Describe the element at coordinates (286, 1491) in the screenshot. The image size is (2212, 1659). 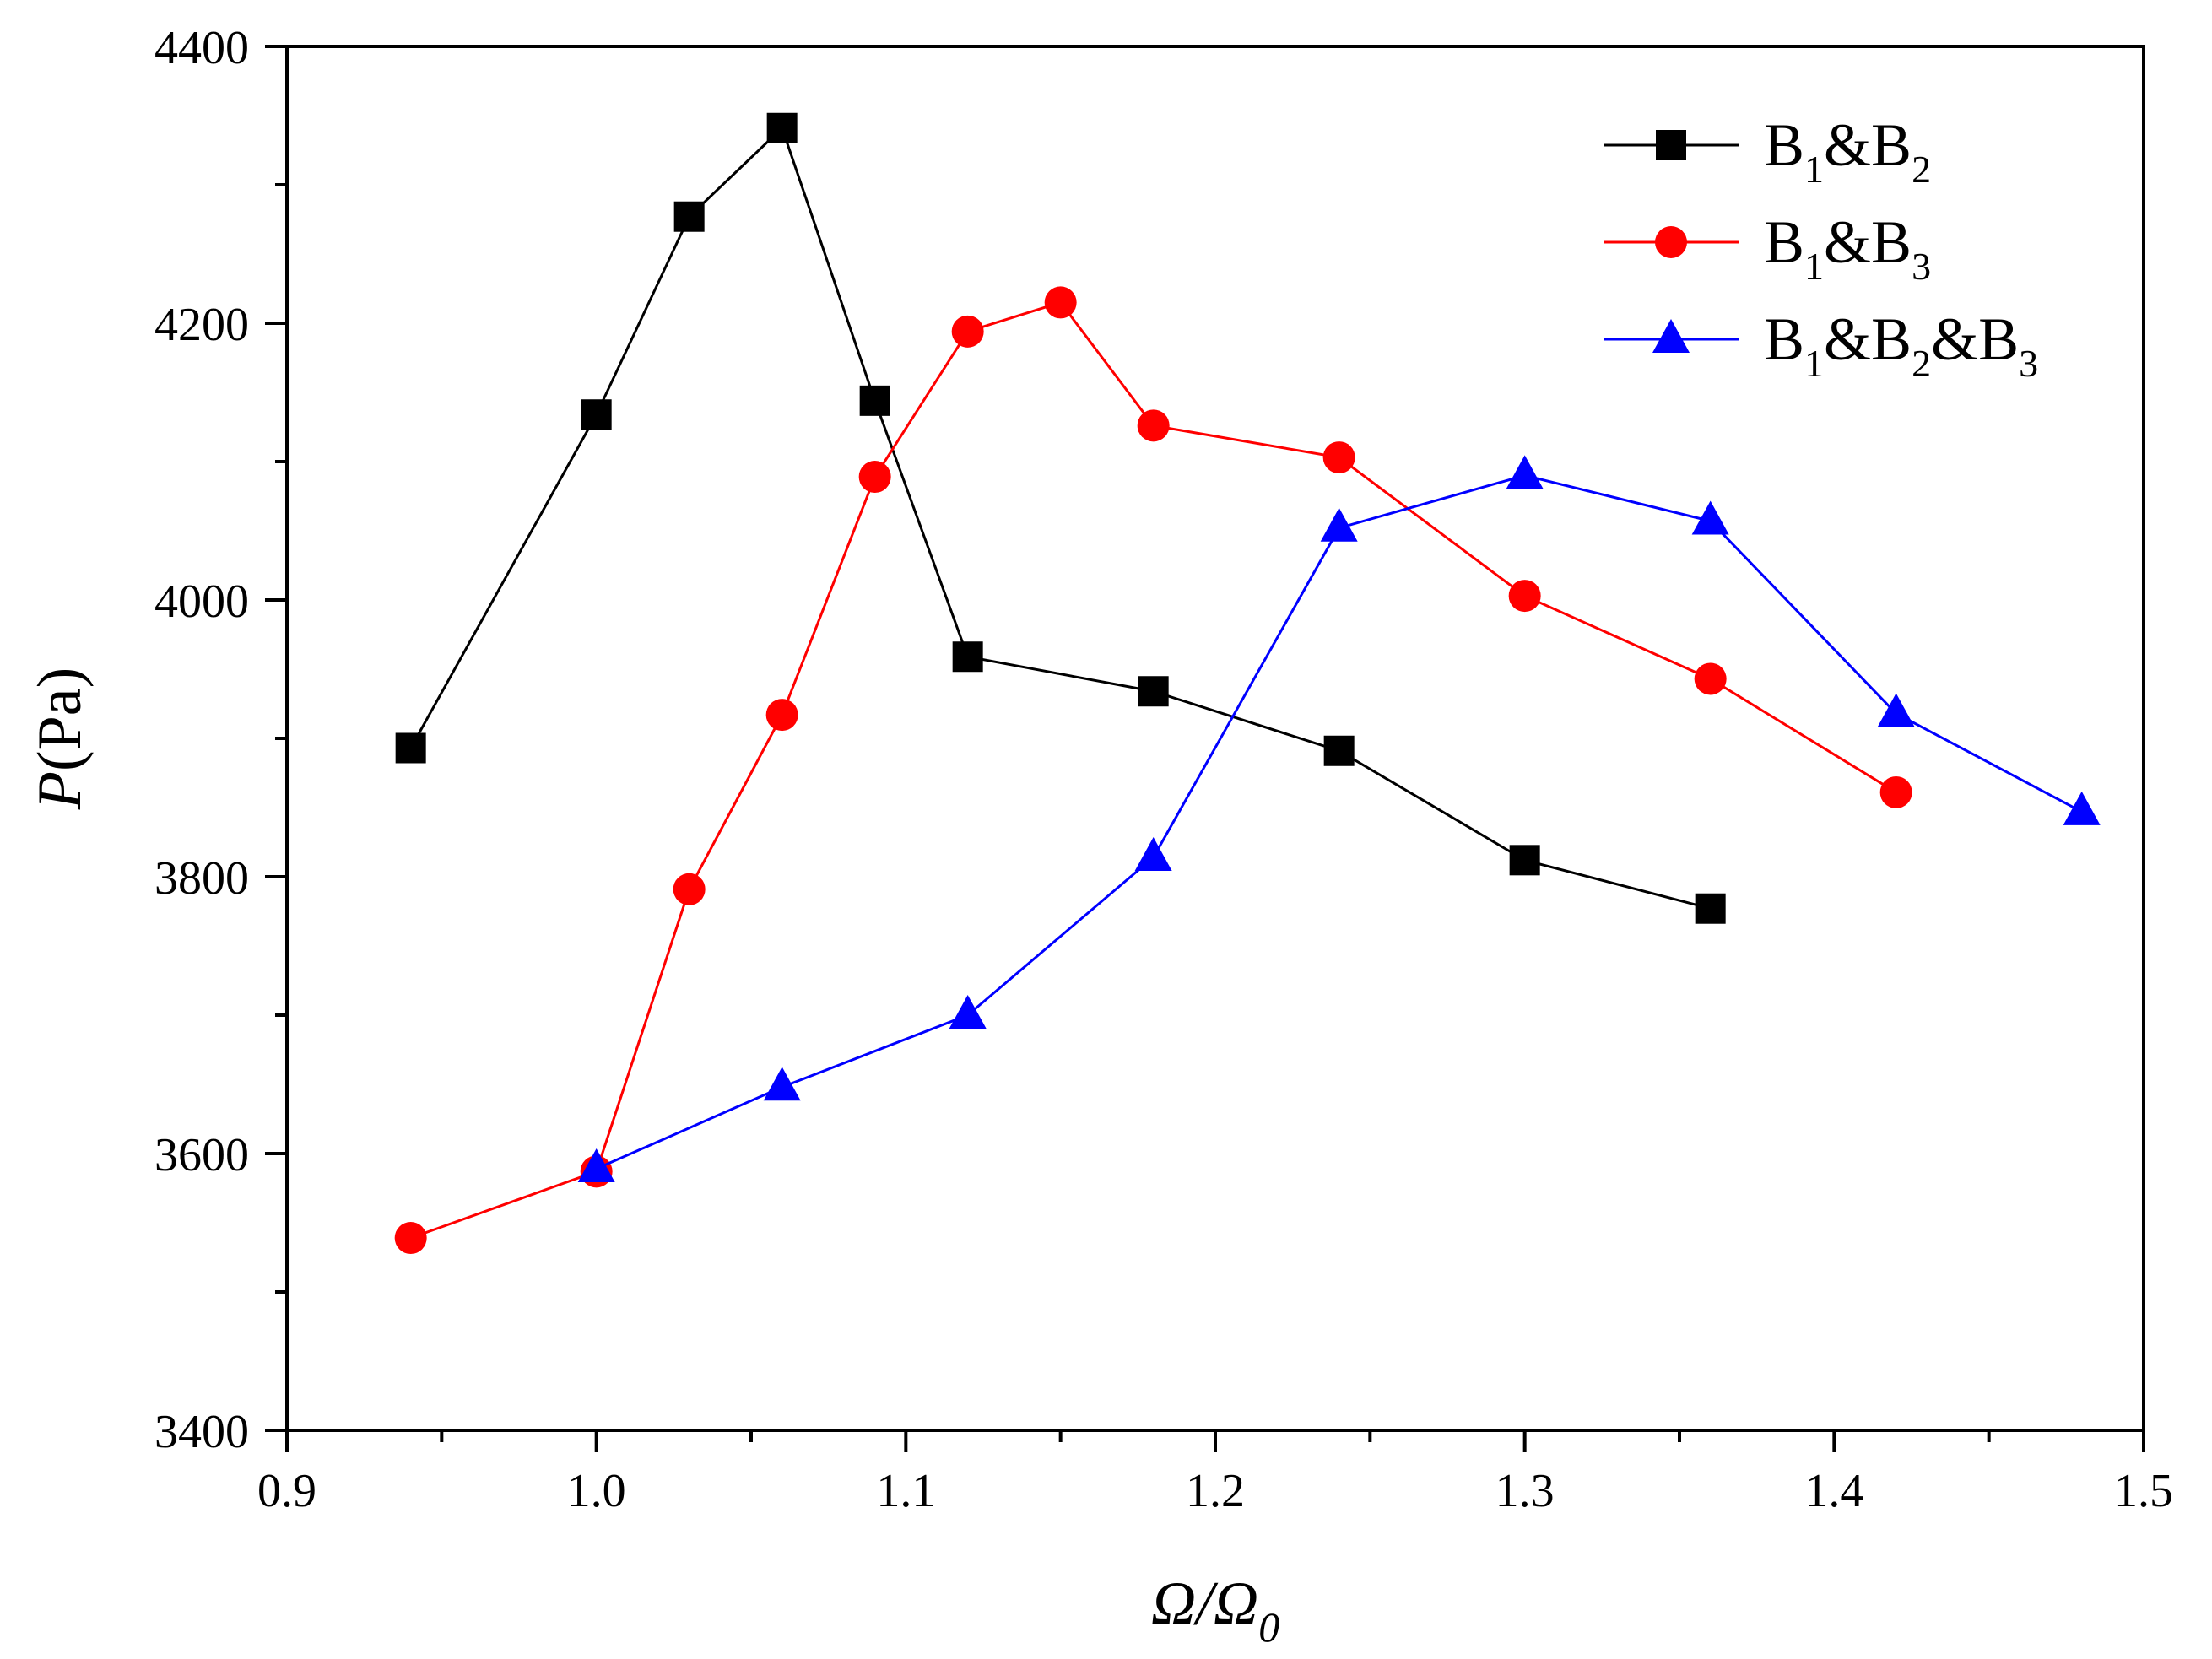
I see `x-tick-label: 0.9` at that location.